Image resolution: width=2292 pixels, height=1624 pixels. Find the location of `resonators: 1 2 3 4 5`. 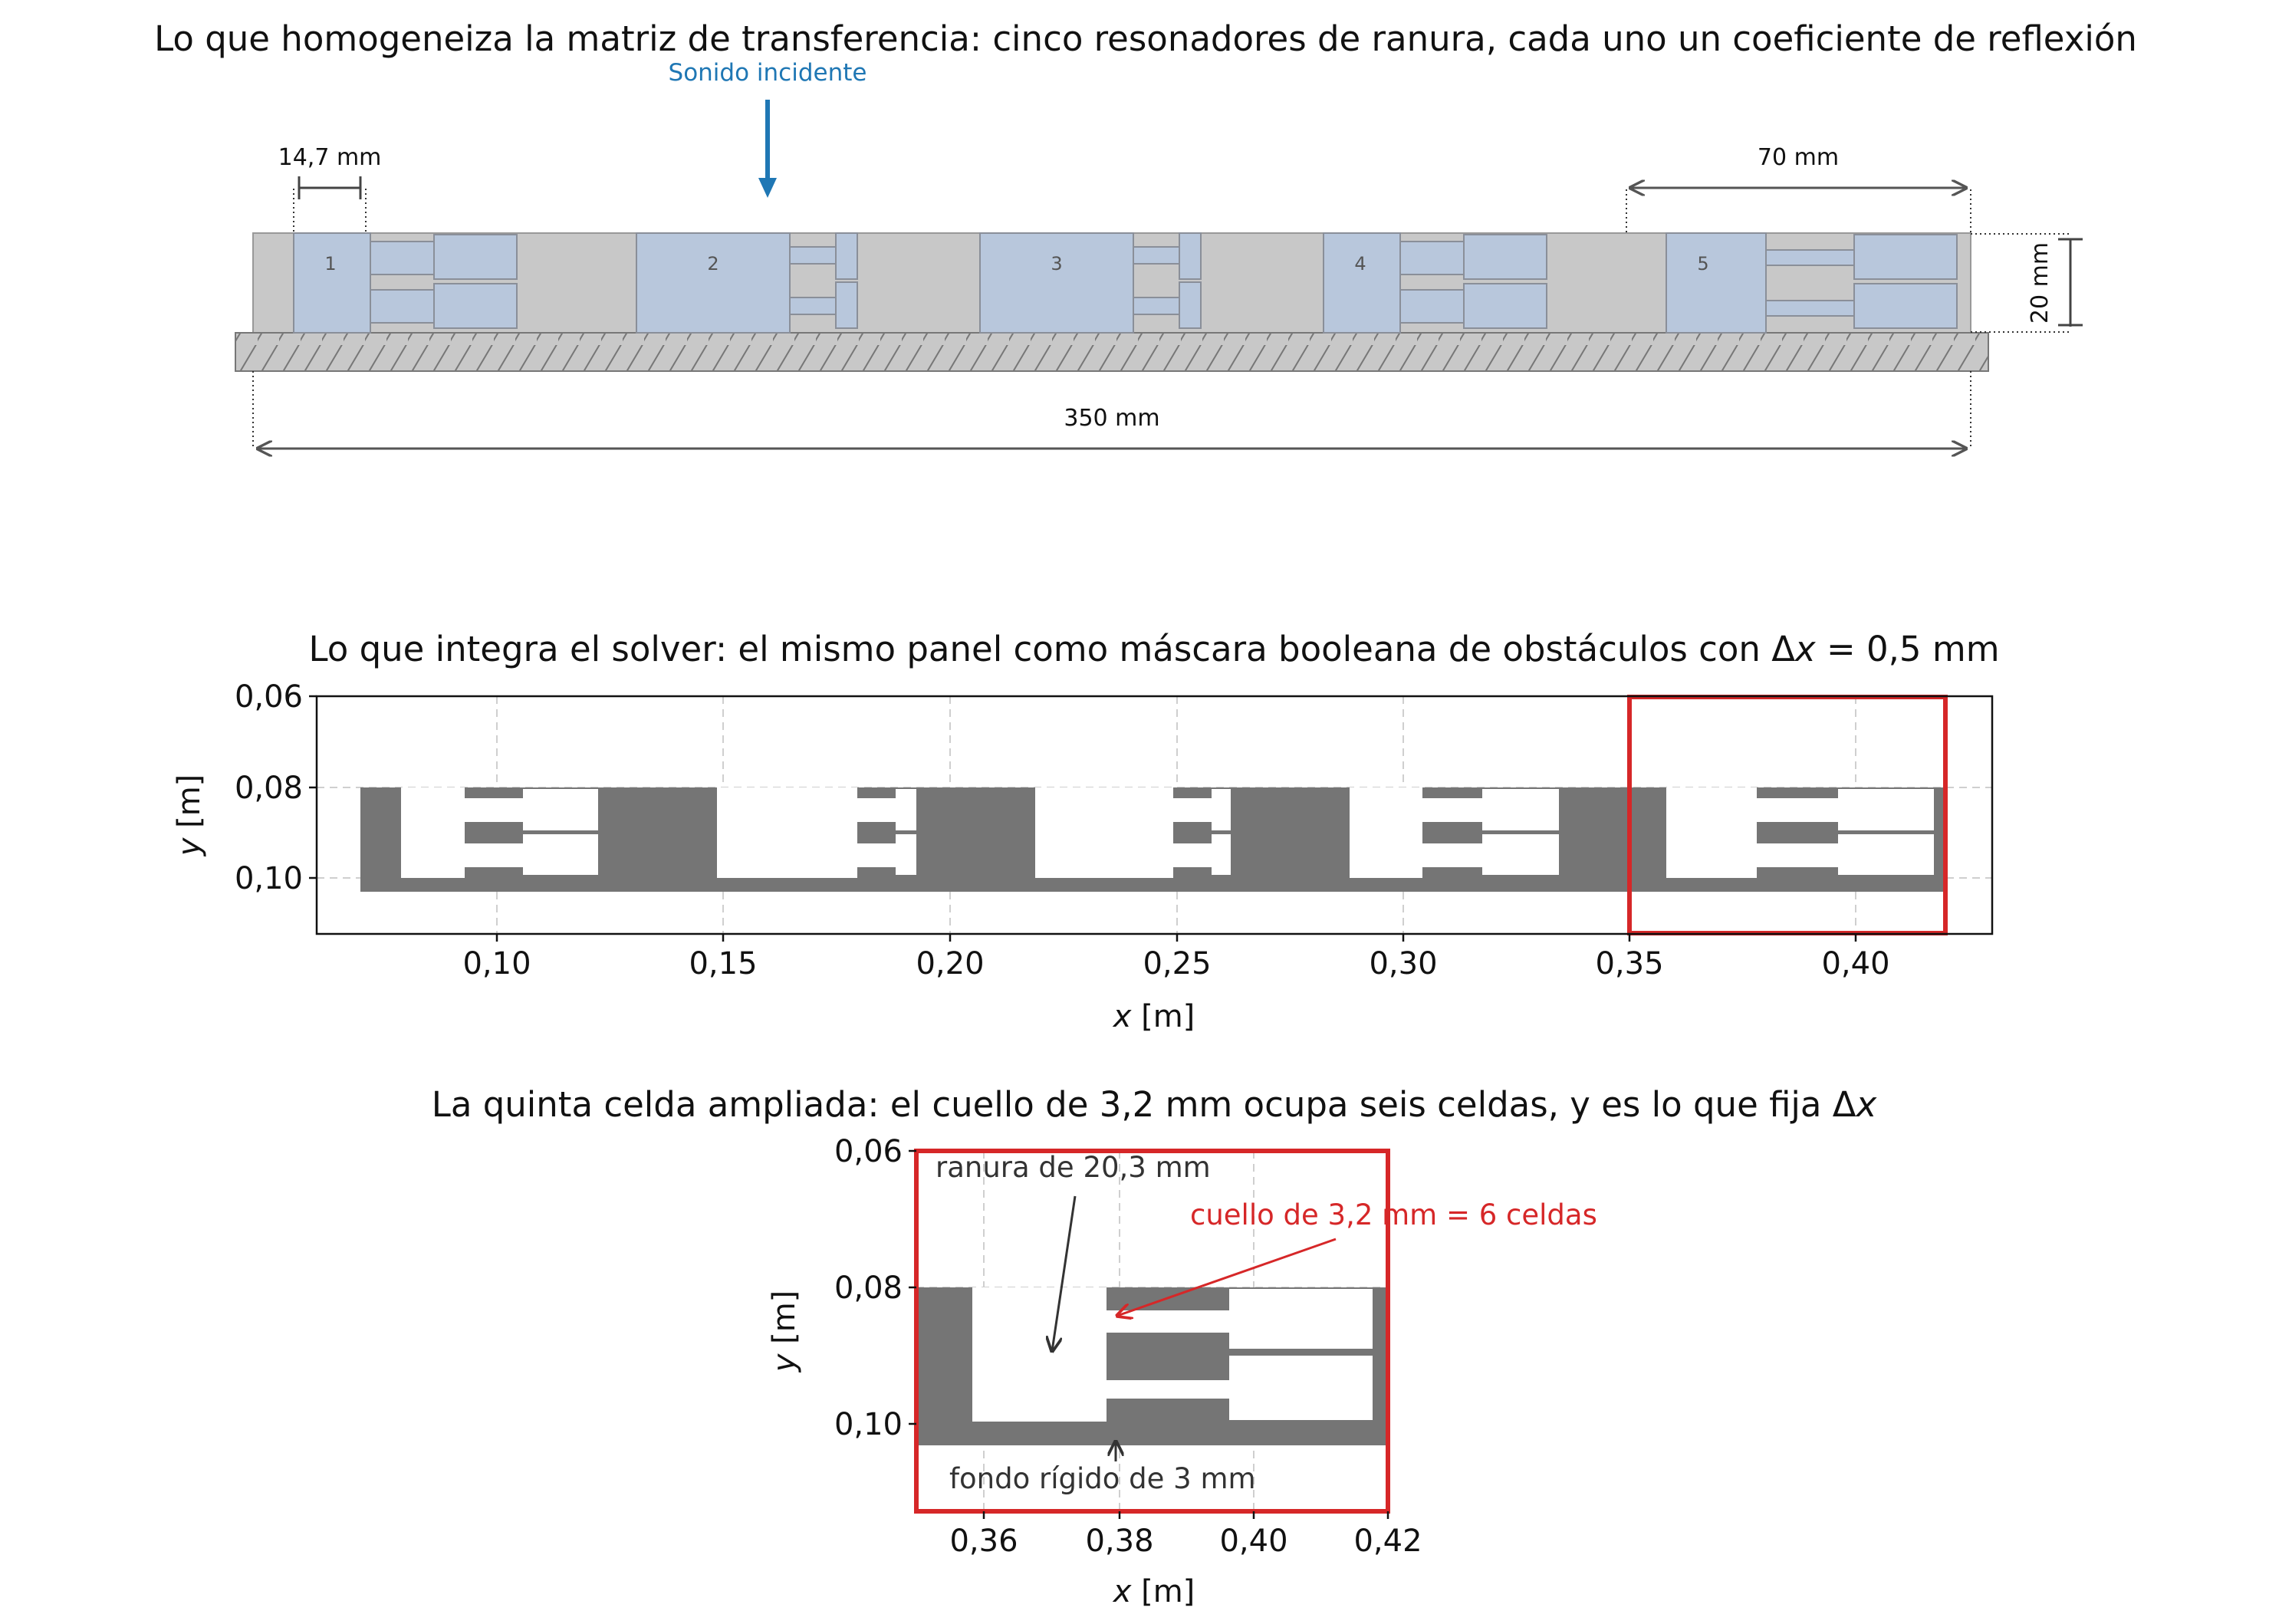

resonators: 1 2 3 4 5 is located at coordinates (1125, 283).